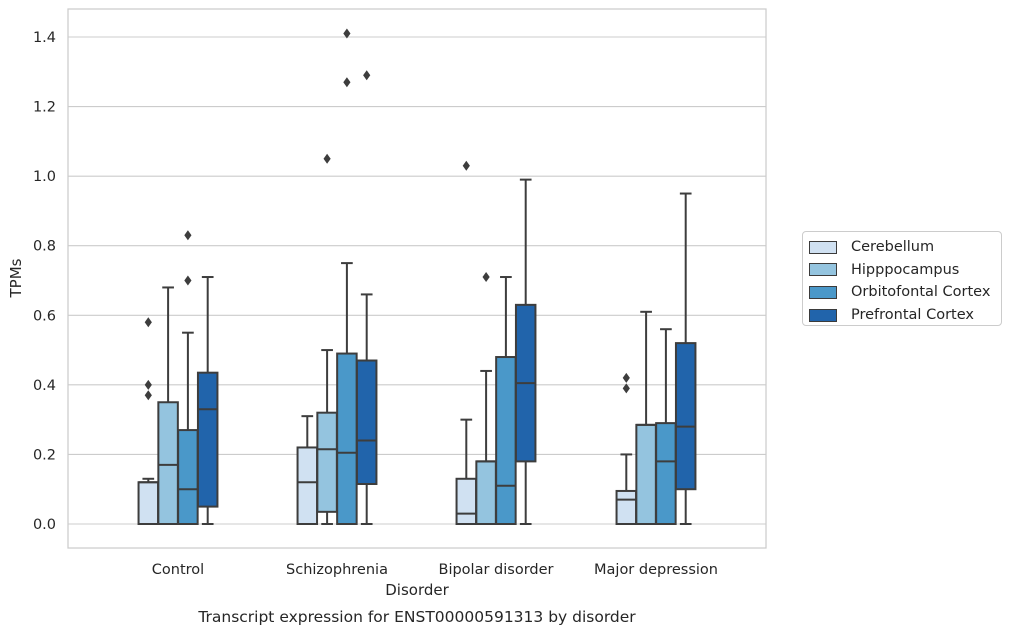 The width and height of the screenshot is (1014, 634). Describe the element at coordinates (44, 281) in the screenshot. I see `y-tick-labels: 0.0 0.2 0.4 0.6 0.8 1.0 1.2 1.4` at that location.